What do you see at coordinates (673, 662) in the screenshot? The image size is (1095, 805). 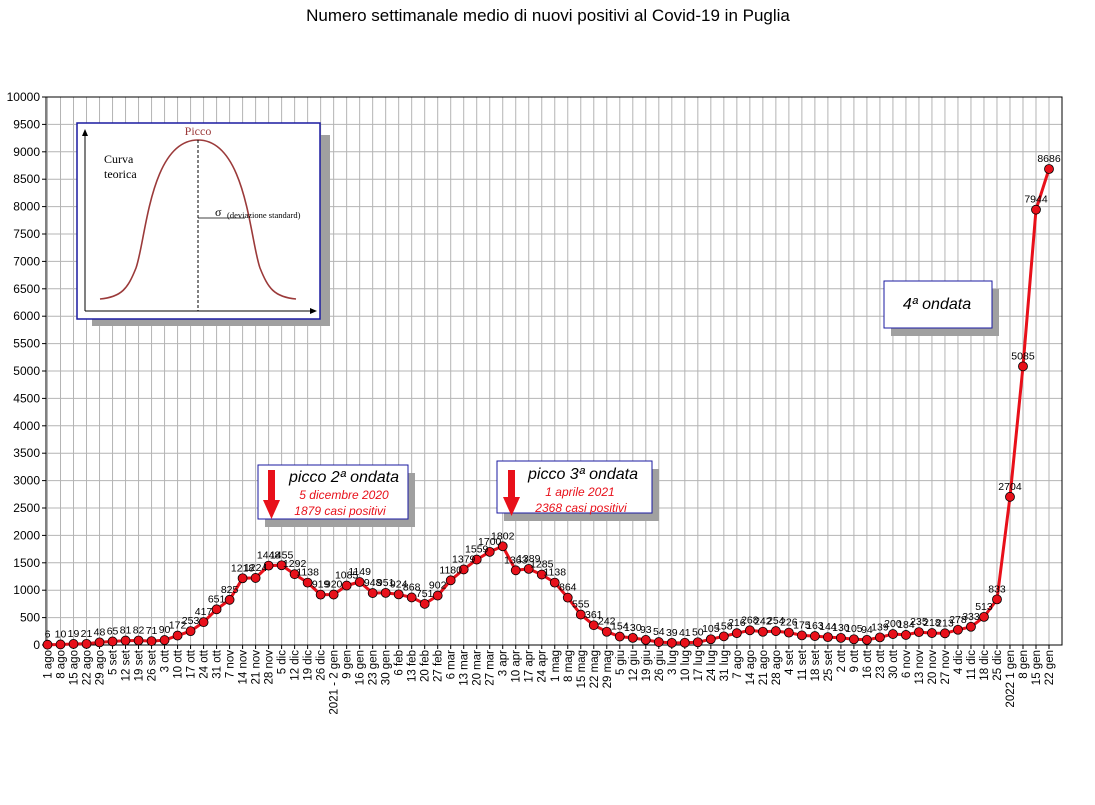 I see `x-tick-label: 3 lug` at bounding box center [673, 662].